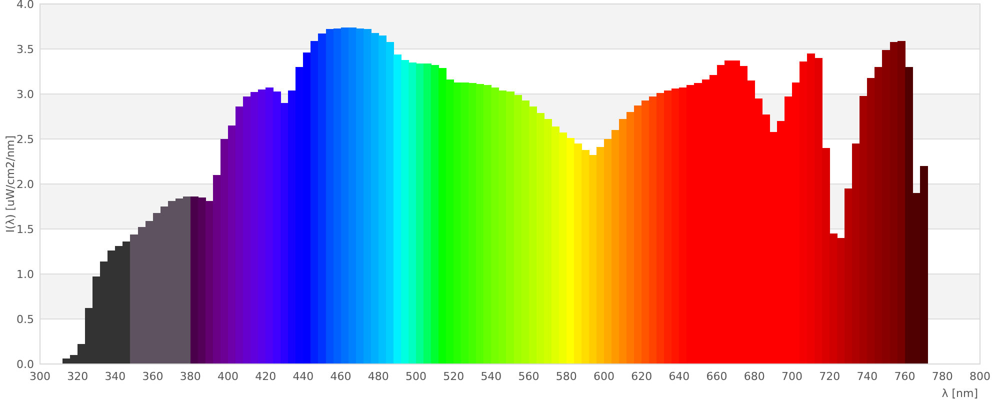 The width and height of the screenshot is (1000, 400). What do you see at coordinates (867, 376) in the screenshot?
I see `x-tick-label: 740` at bounding box center [867, 376].